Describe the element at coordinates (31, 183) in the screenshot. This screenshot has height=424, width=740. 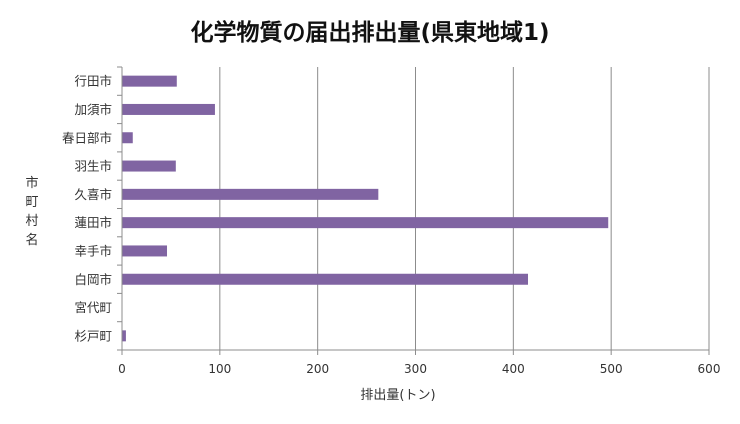
I see `y-axis-title-char: 市` at that location.